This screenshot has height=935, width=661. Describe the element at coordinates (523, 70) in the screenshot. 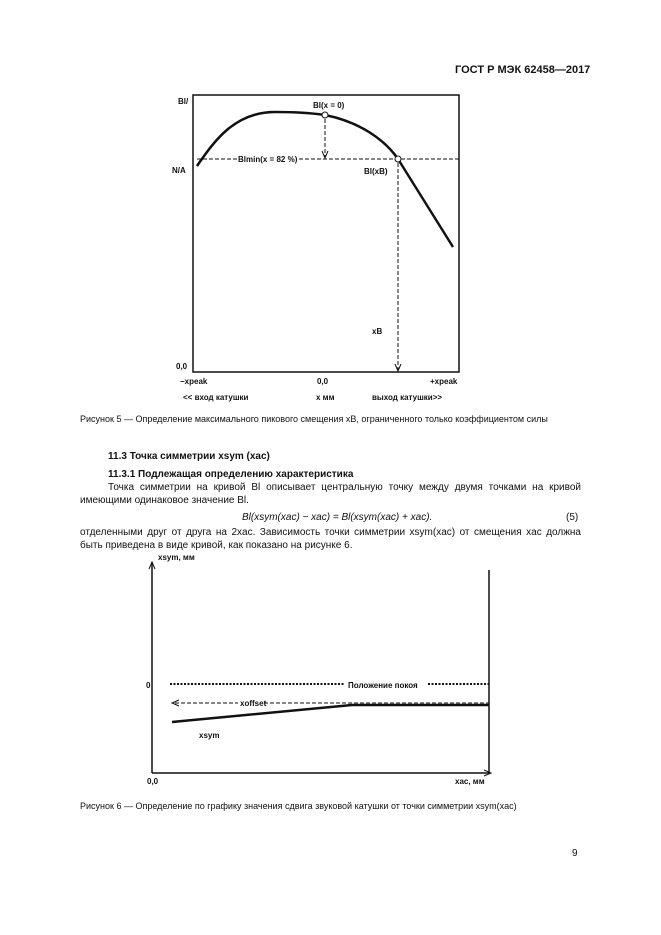

I see `standard-header: ГОСТ Р МЭК 62458—2017` at that location.